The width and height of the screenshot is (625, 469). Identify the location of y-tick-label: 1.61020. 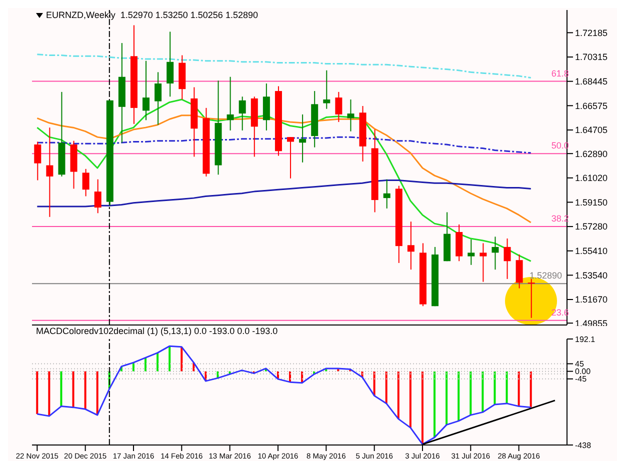
(591, 178).